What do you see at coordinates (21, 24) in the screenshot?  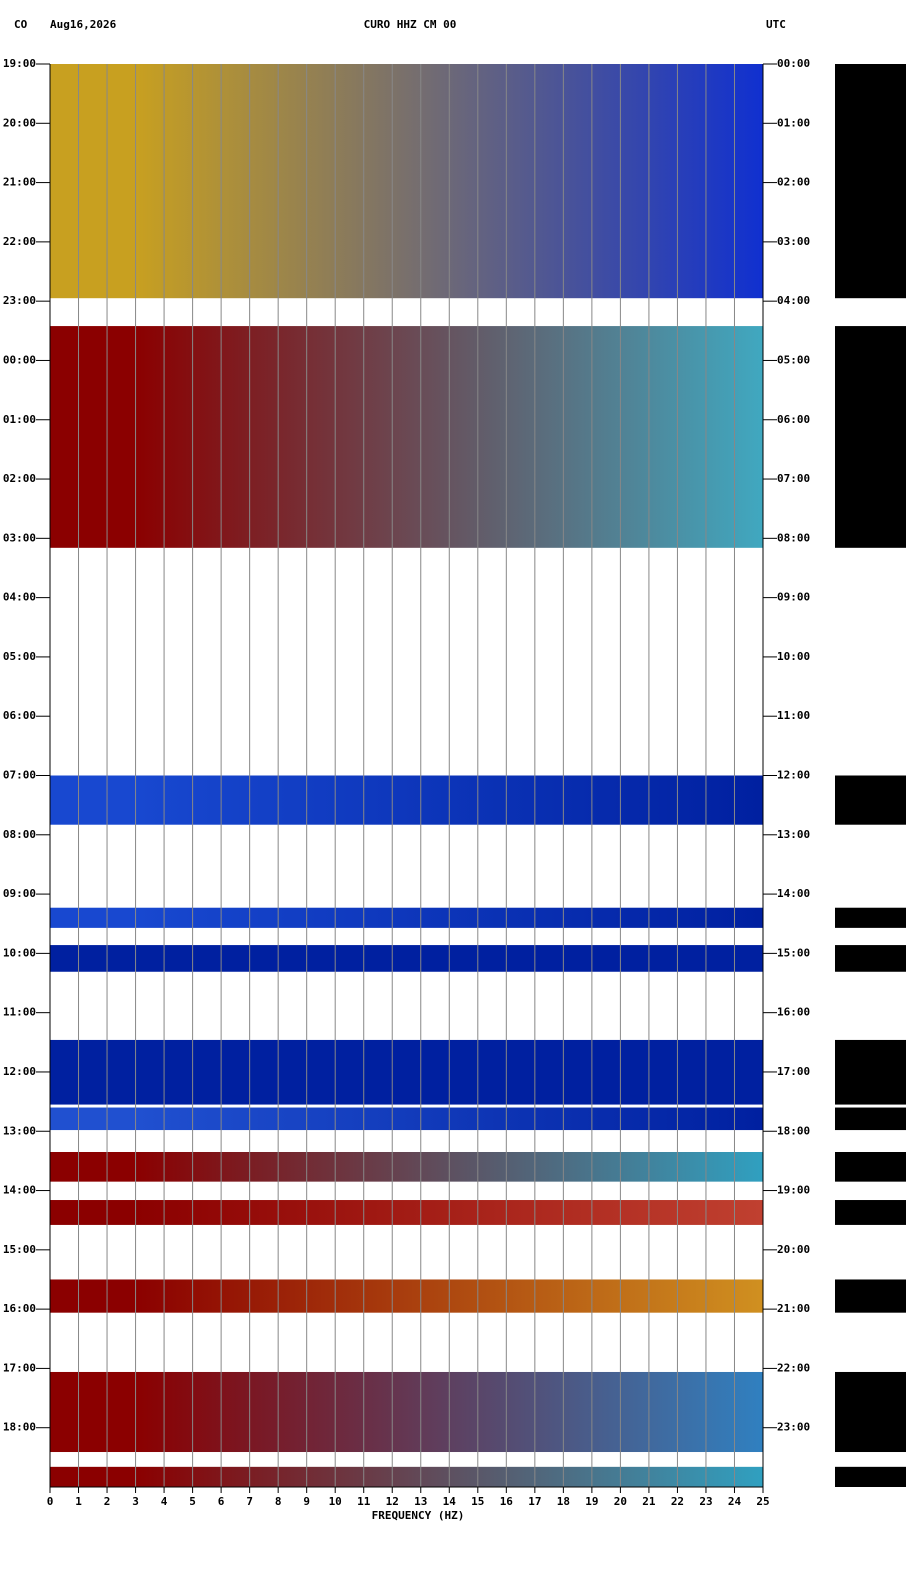 I see `station-code: CO` at bounding box center [21, 24].